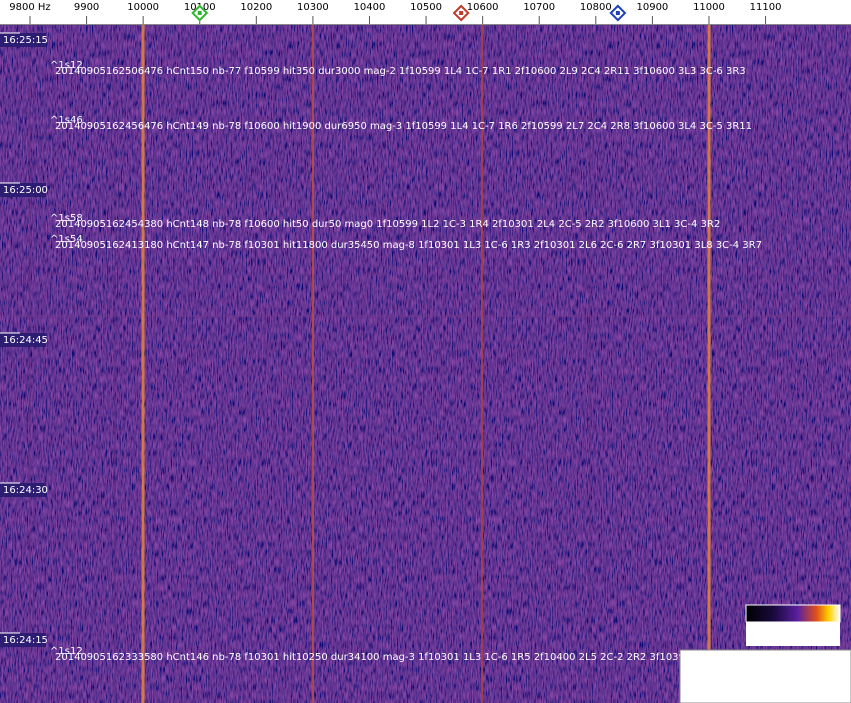 The height and width of the screenshot is (703, 851). What do you see at coordinates (25, 190) in the screenshot?
I see `time-label: 16:25:00` at bounding box center [25, 190].